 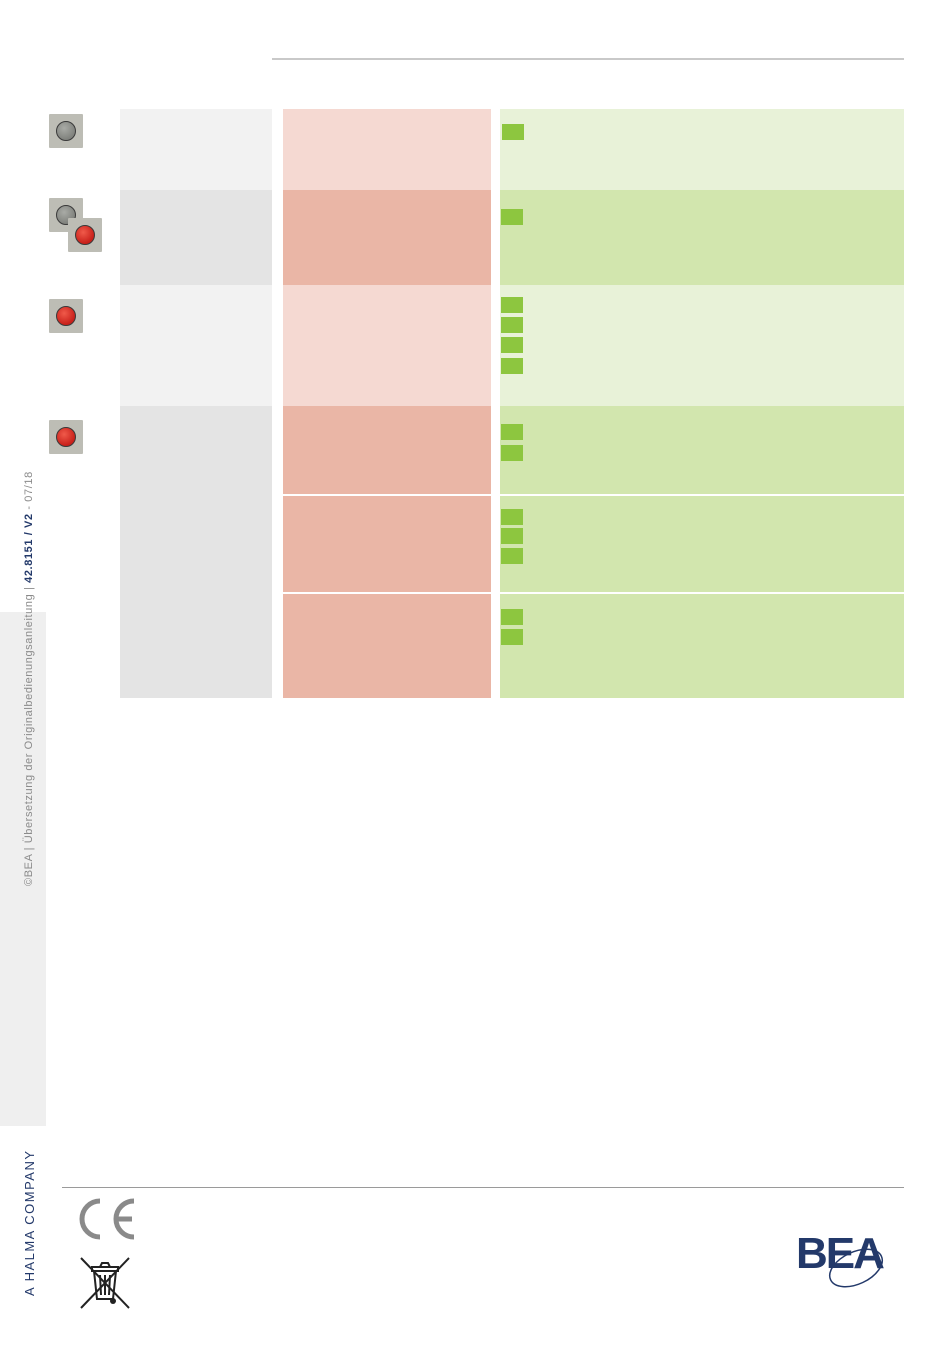 What do you see at coordinates (66, 131) in the screenshot?
I see `led-off-icon` at bounding box center [66, 131].